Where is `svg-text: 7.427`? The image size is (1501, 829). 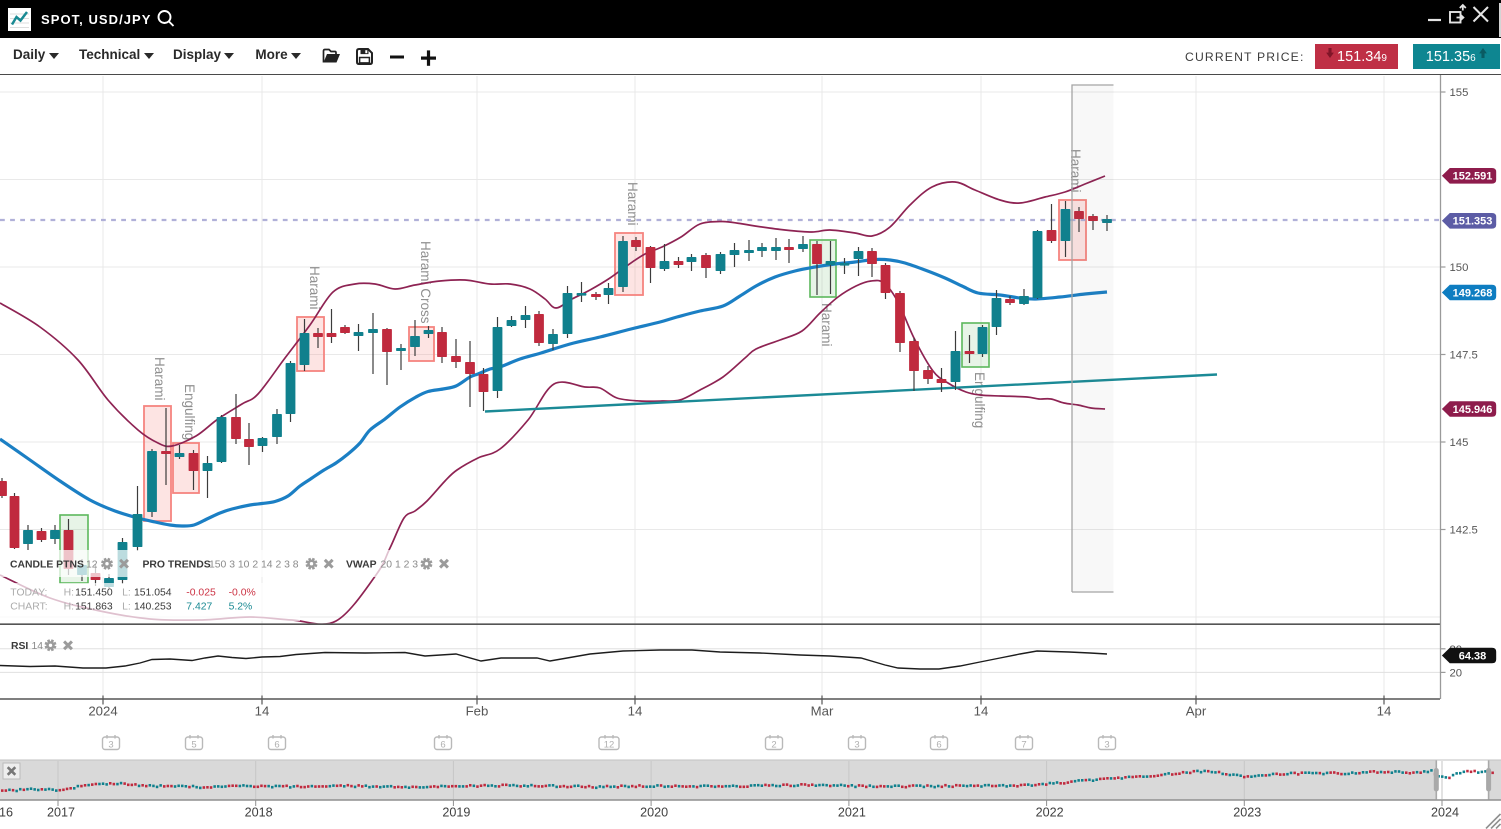 svg-text: 7.427 is located at coordinates (199, 607).